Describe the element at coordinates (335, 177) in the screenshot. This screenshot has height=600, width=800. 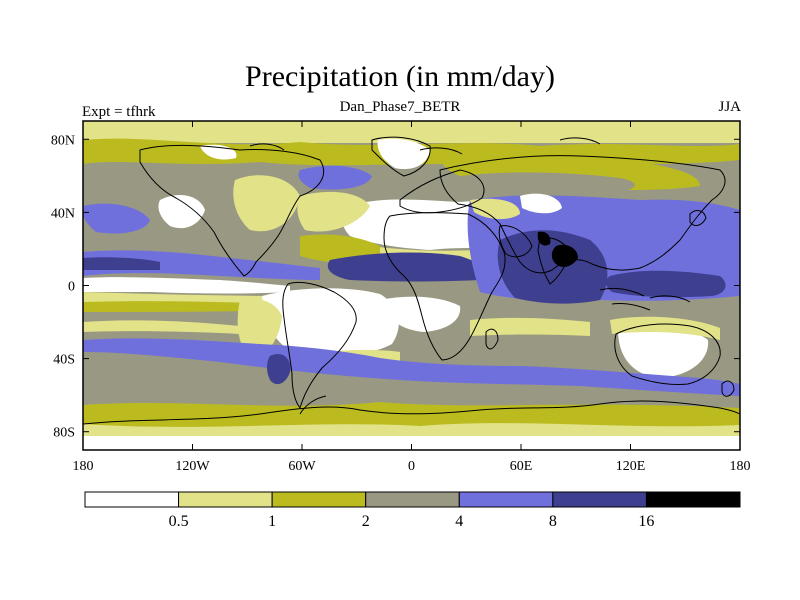
I see `precip-band-natlantic-storm` at that location.